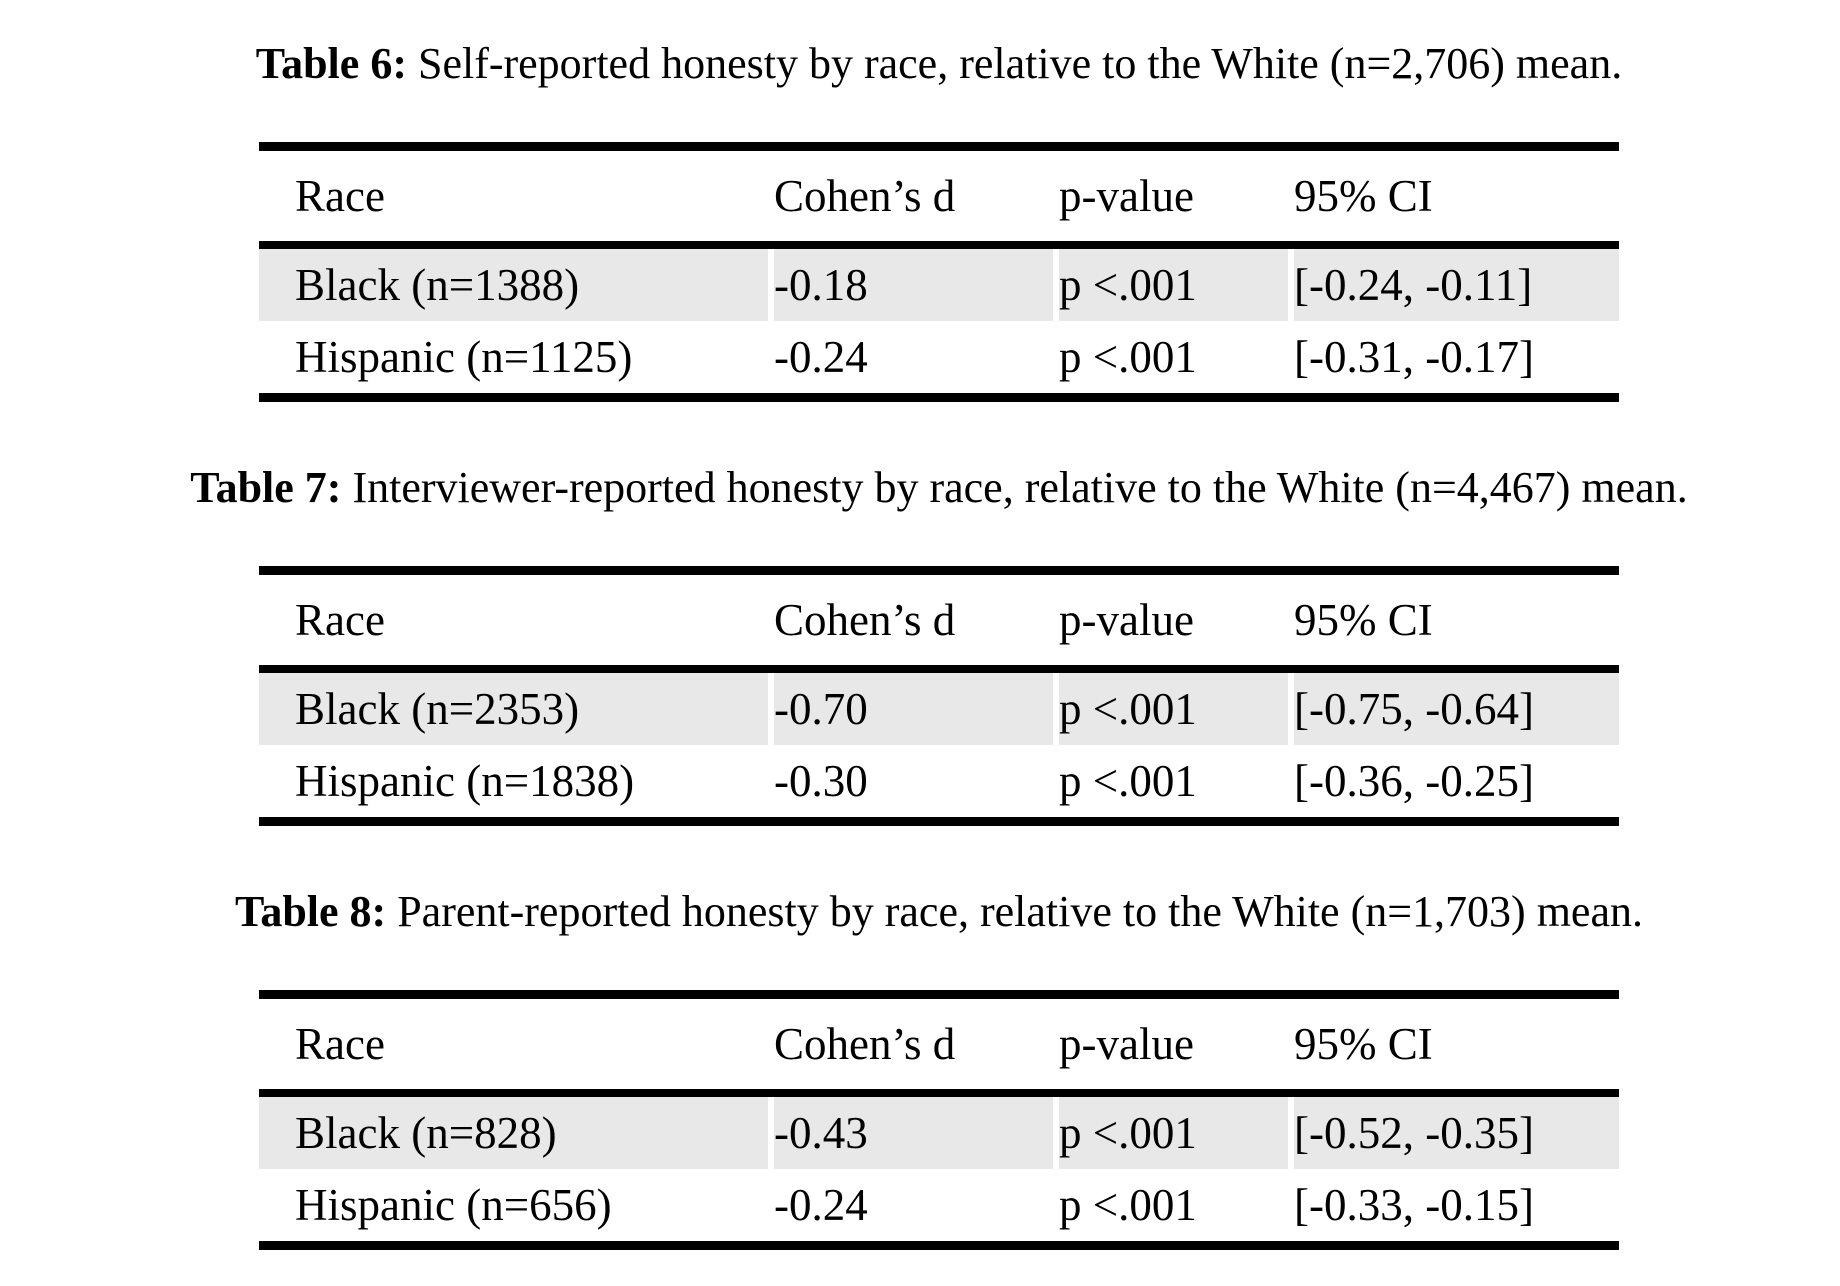  What do you see at coordinates (821, 780) in the screenshot?
I see `cell-cohens-d: -0.30` at bounding box center [821, 780].